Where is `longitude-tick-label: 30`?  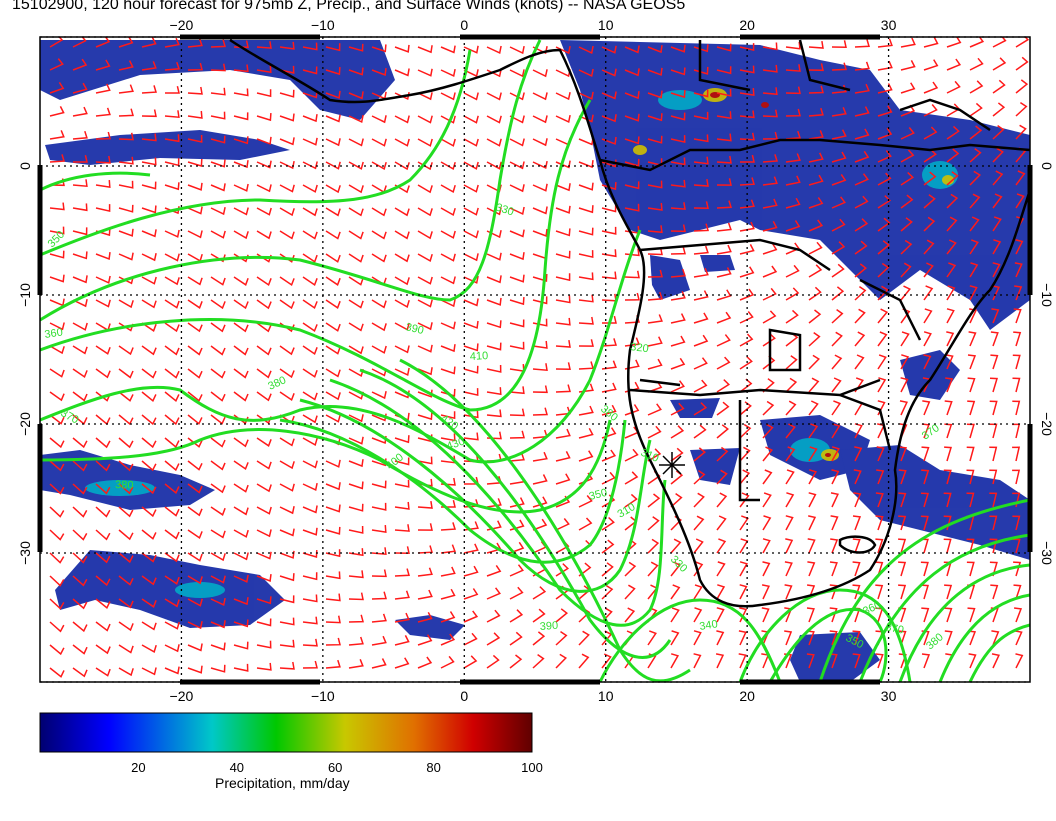 longitude-tick-label: 30 is located at coordinates (889, 25).